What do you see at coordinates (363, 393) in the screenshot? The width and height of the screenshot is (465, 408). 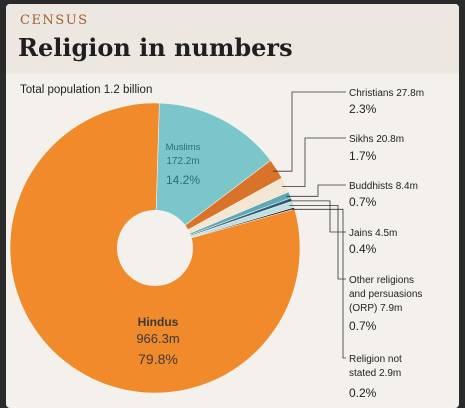 I see `label-not-stated-percent: 0.2%` at bounding box center [363, 393].